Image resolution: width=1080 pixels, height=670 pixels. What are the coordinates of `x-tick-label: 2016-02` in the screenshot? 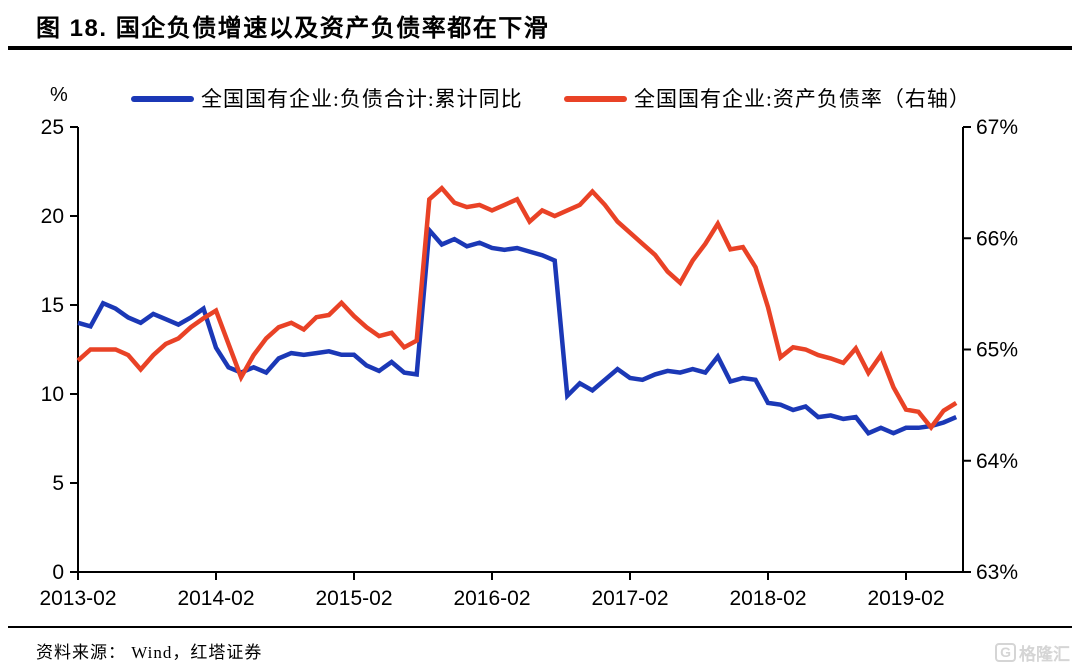 It's located at (491, 598).